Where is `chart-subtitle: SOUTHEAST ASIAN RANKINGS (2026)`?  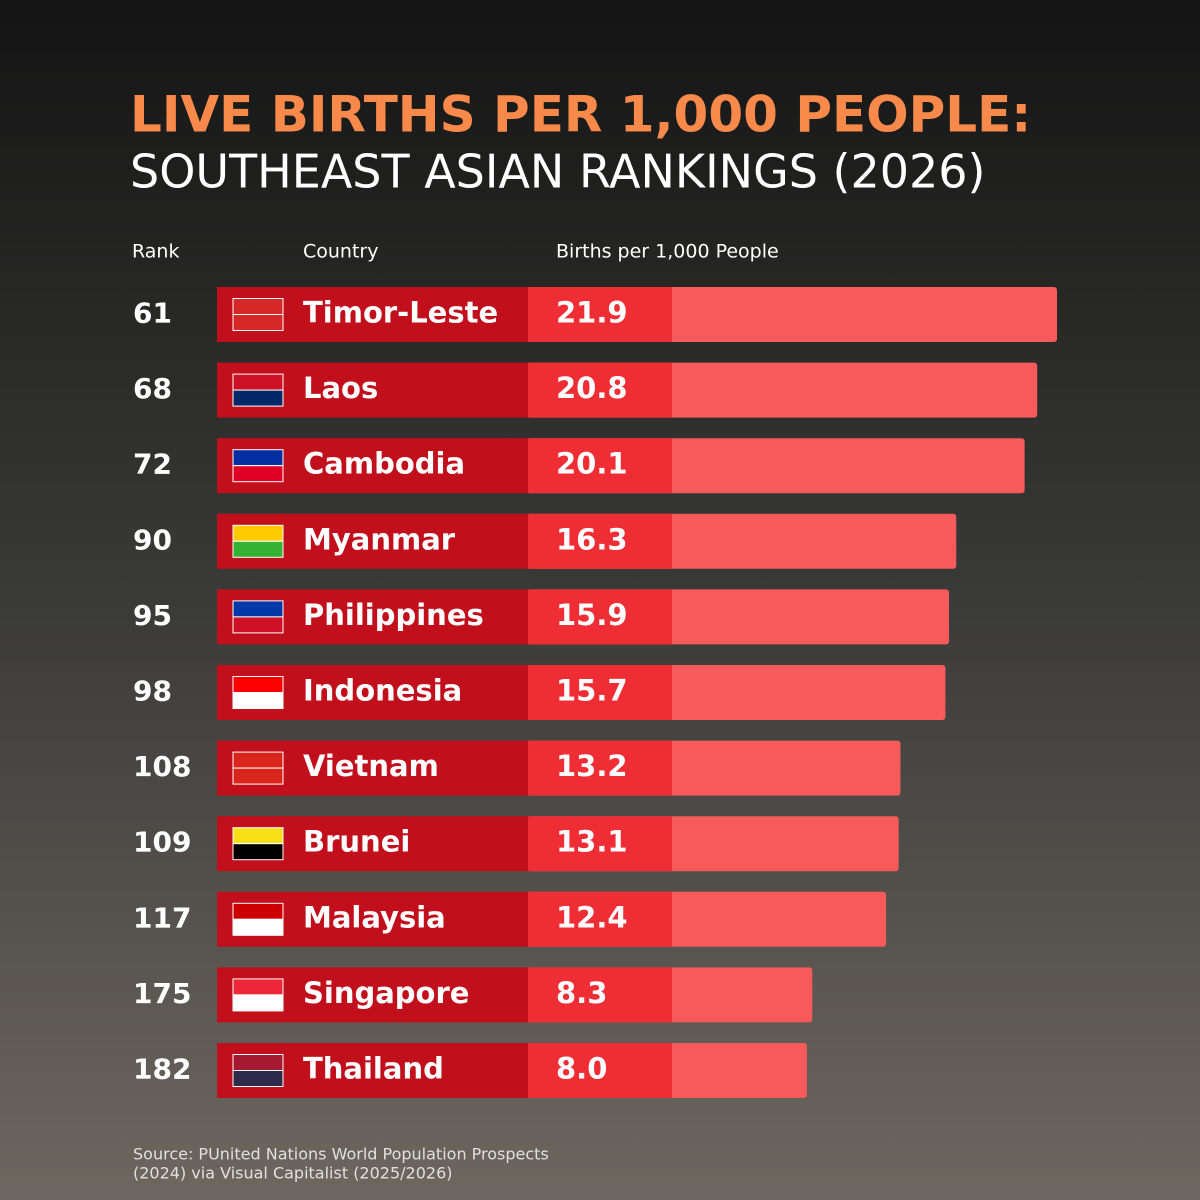
chart-subtitle: SOUTHEAST ASIAN RANKINGS (2026) is located at coordinates (558, 172).